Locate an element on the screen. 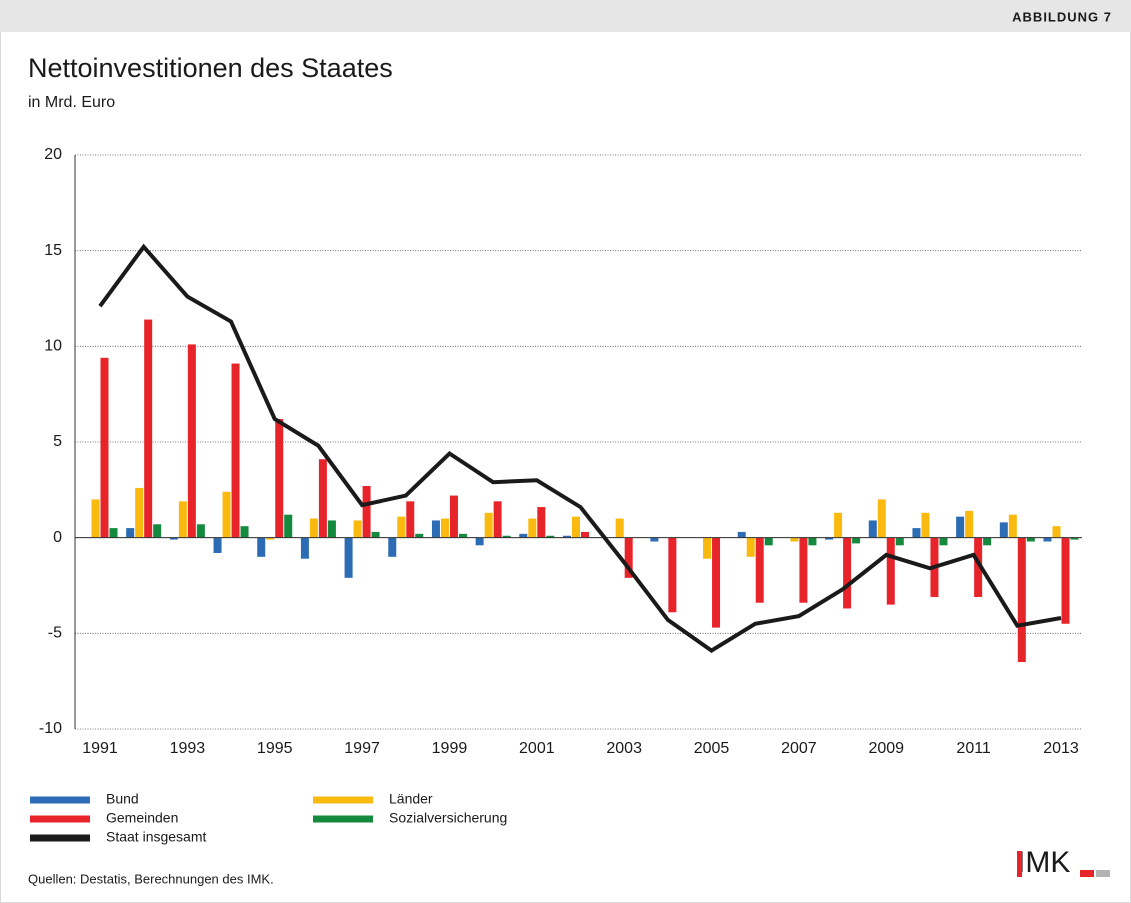 The image size is (1131, 903). legend-label: Sozialversicherung is located at coordinates (448, 818).